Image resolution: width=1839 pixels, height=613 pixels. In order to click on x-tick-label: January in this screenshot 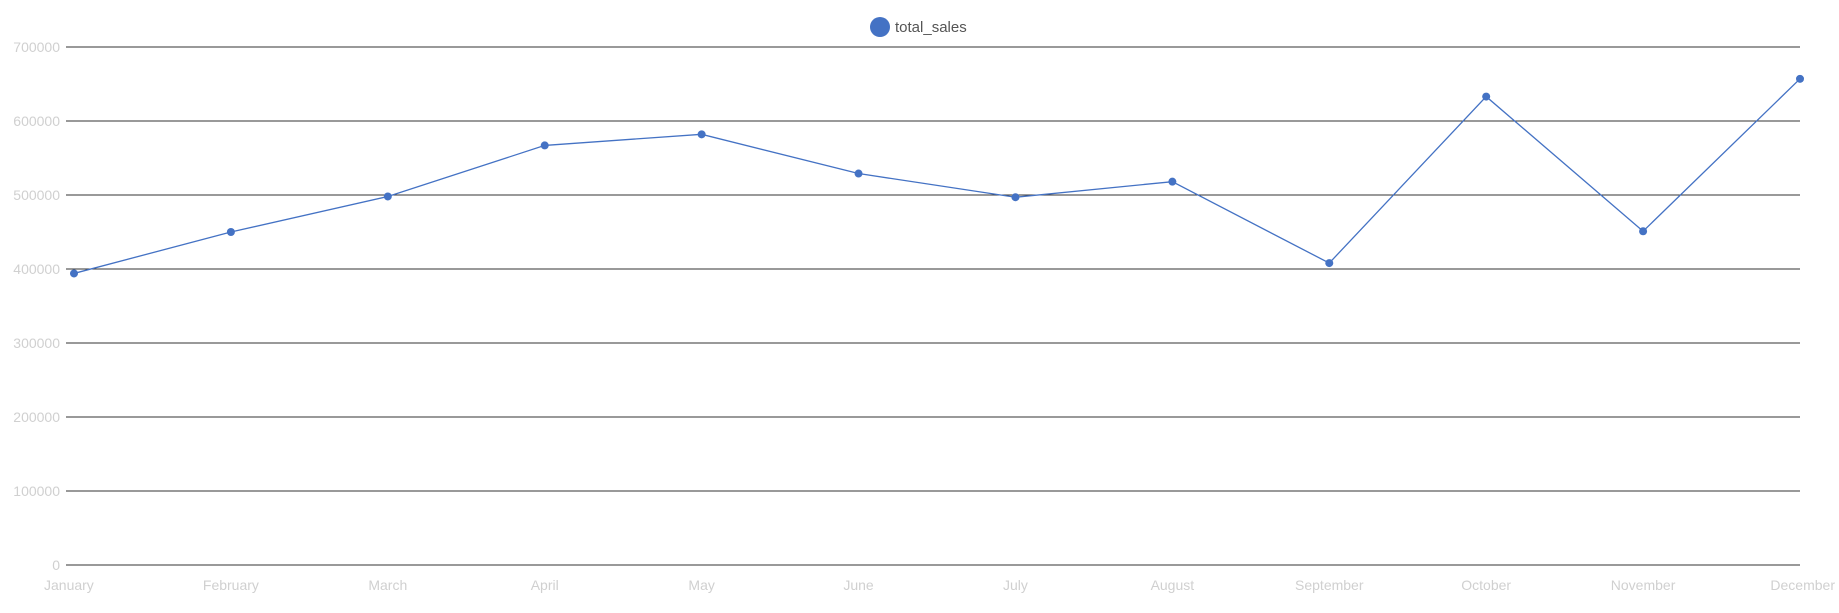, I will do `click(69, 585)`.